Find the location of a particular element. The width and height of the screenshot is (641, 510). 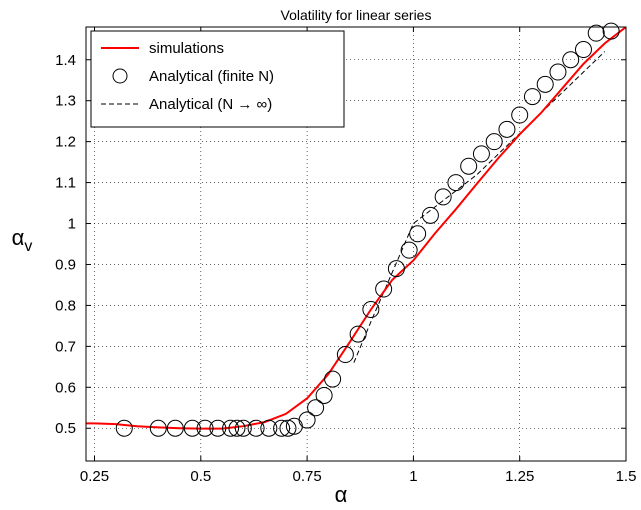

legend-label: Analytical (finite N) is located at coordinates (211, 76).